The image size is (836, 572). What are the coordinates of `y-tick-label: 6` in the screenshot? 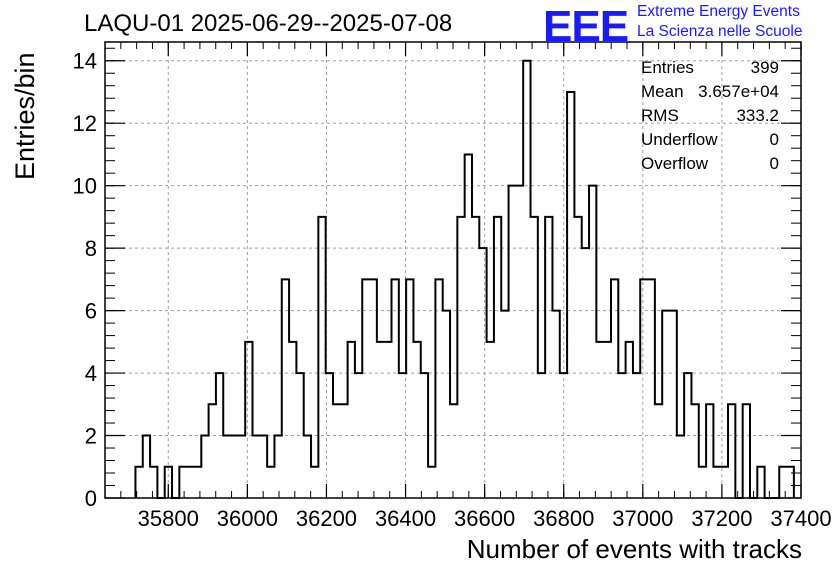 It's located at (91, 311).